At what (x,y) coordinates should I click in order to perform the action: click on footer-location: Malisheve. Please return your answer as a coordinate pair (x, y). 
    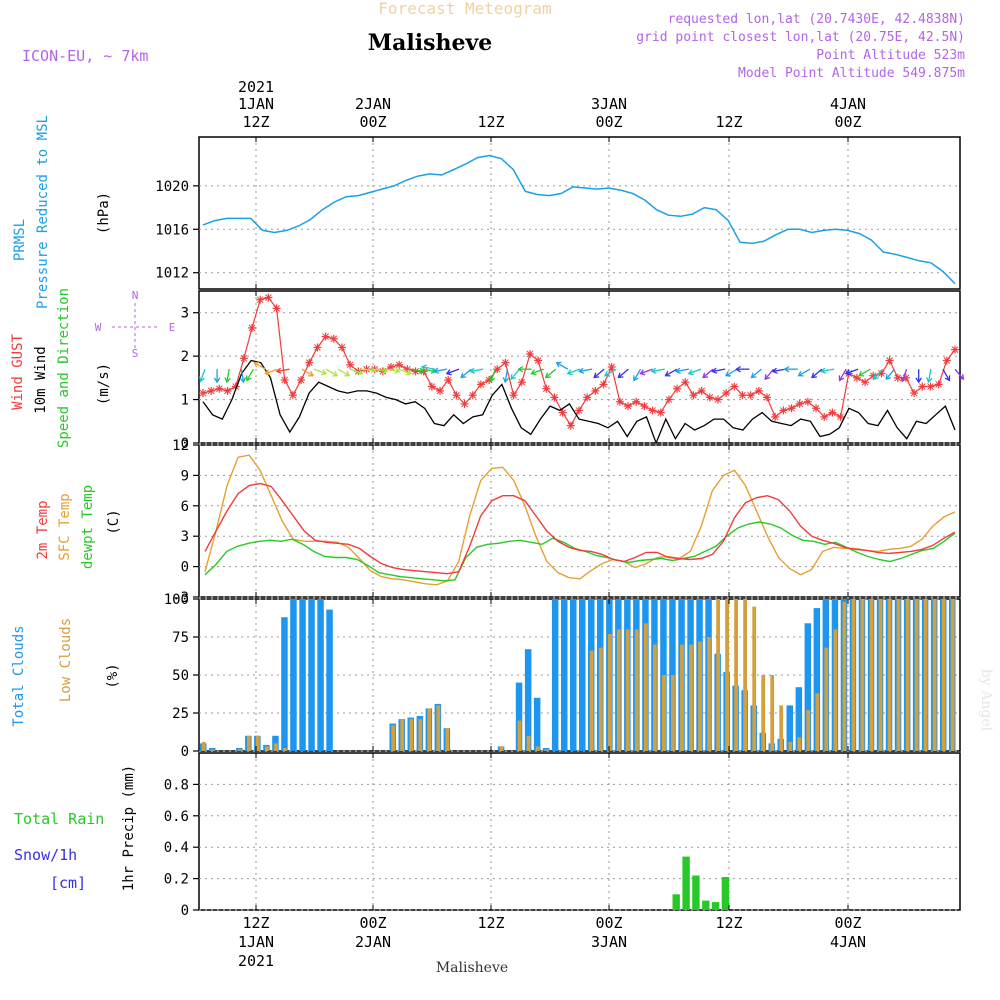
    Looking at the image, I should click on (472, 968).